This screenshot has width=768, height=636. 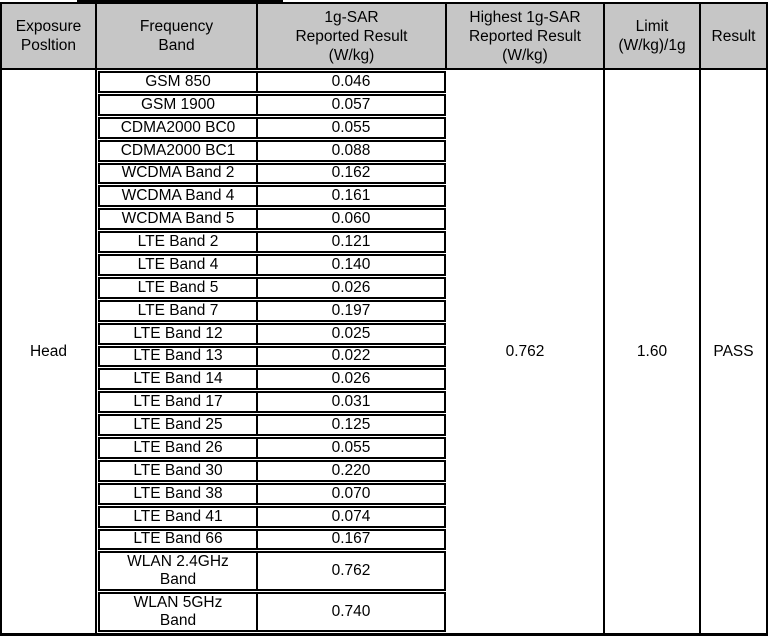 What do you see at coordinates (351, 242) in the screenshot?
I see `sar-value-cell: 0.121` at bounding box center [351, 242].